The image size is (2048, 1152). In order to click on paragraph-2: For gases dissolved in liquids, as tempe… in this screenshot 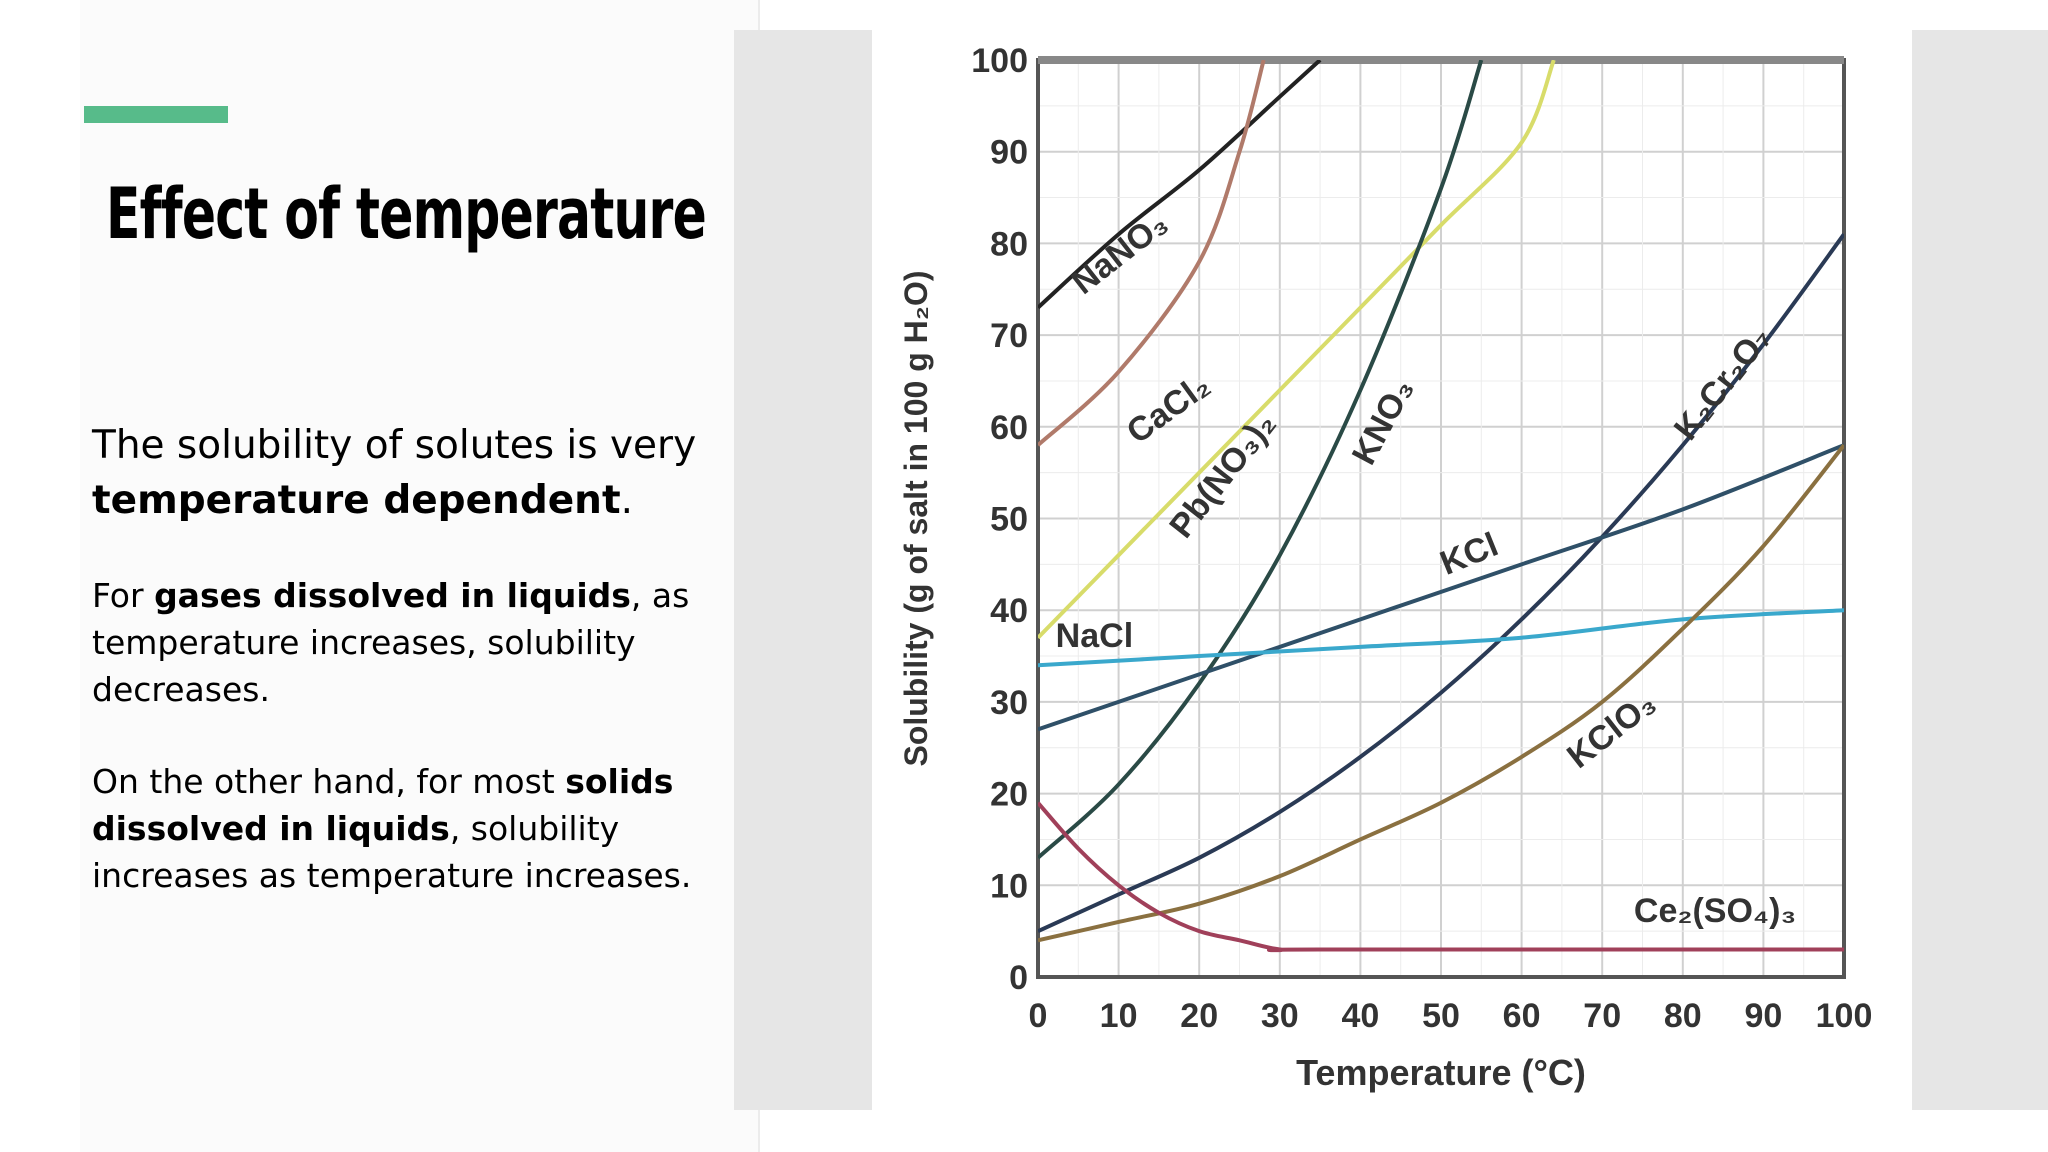, I will do `click(402, 642)`.